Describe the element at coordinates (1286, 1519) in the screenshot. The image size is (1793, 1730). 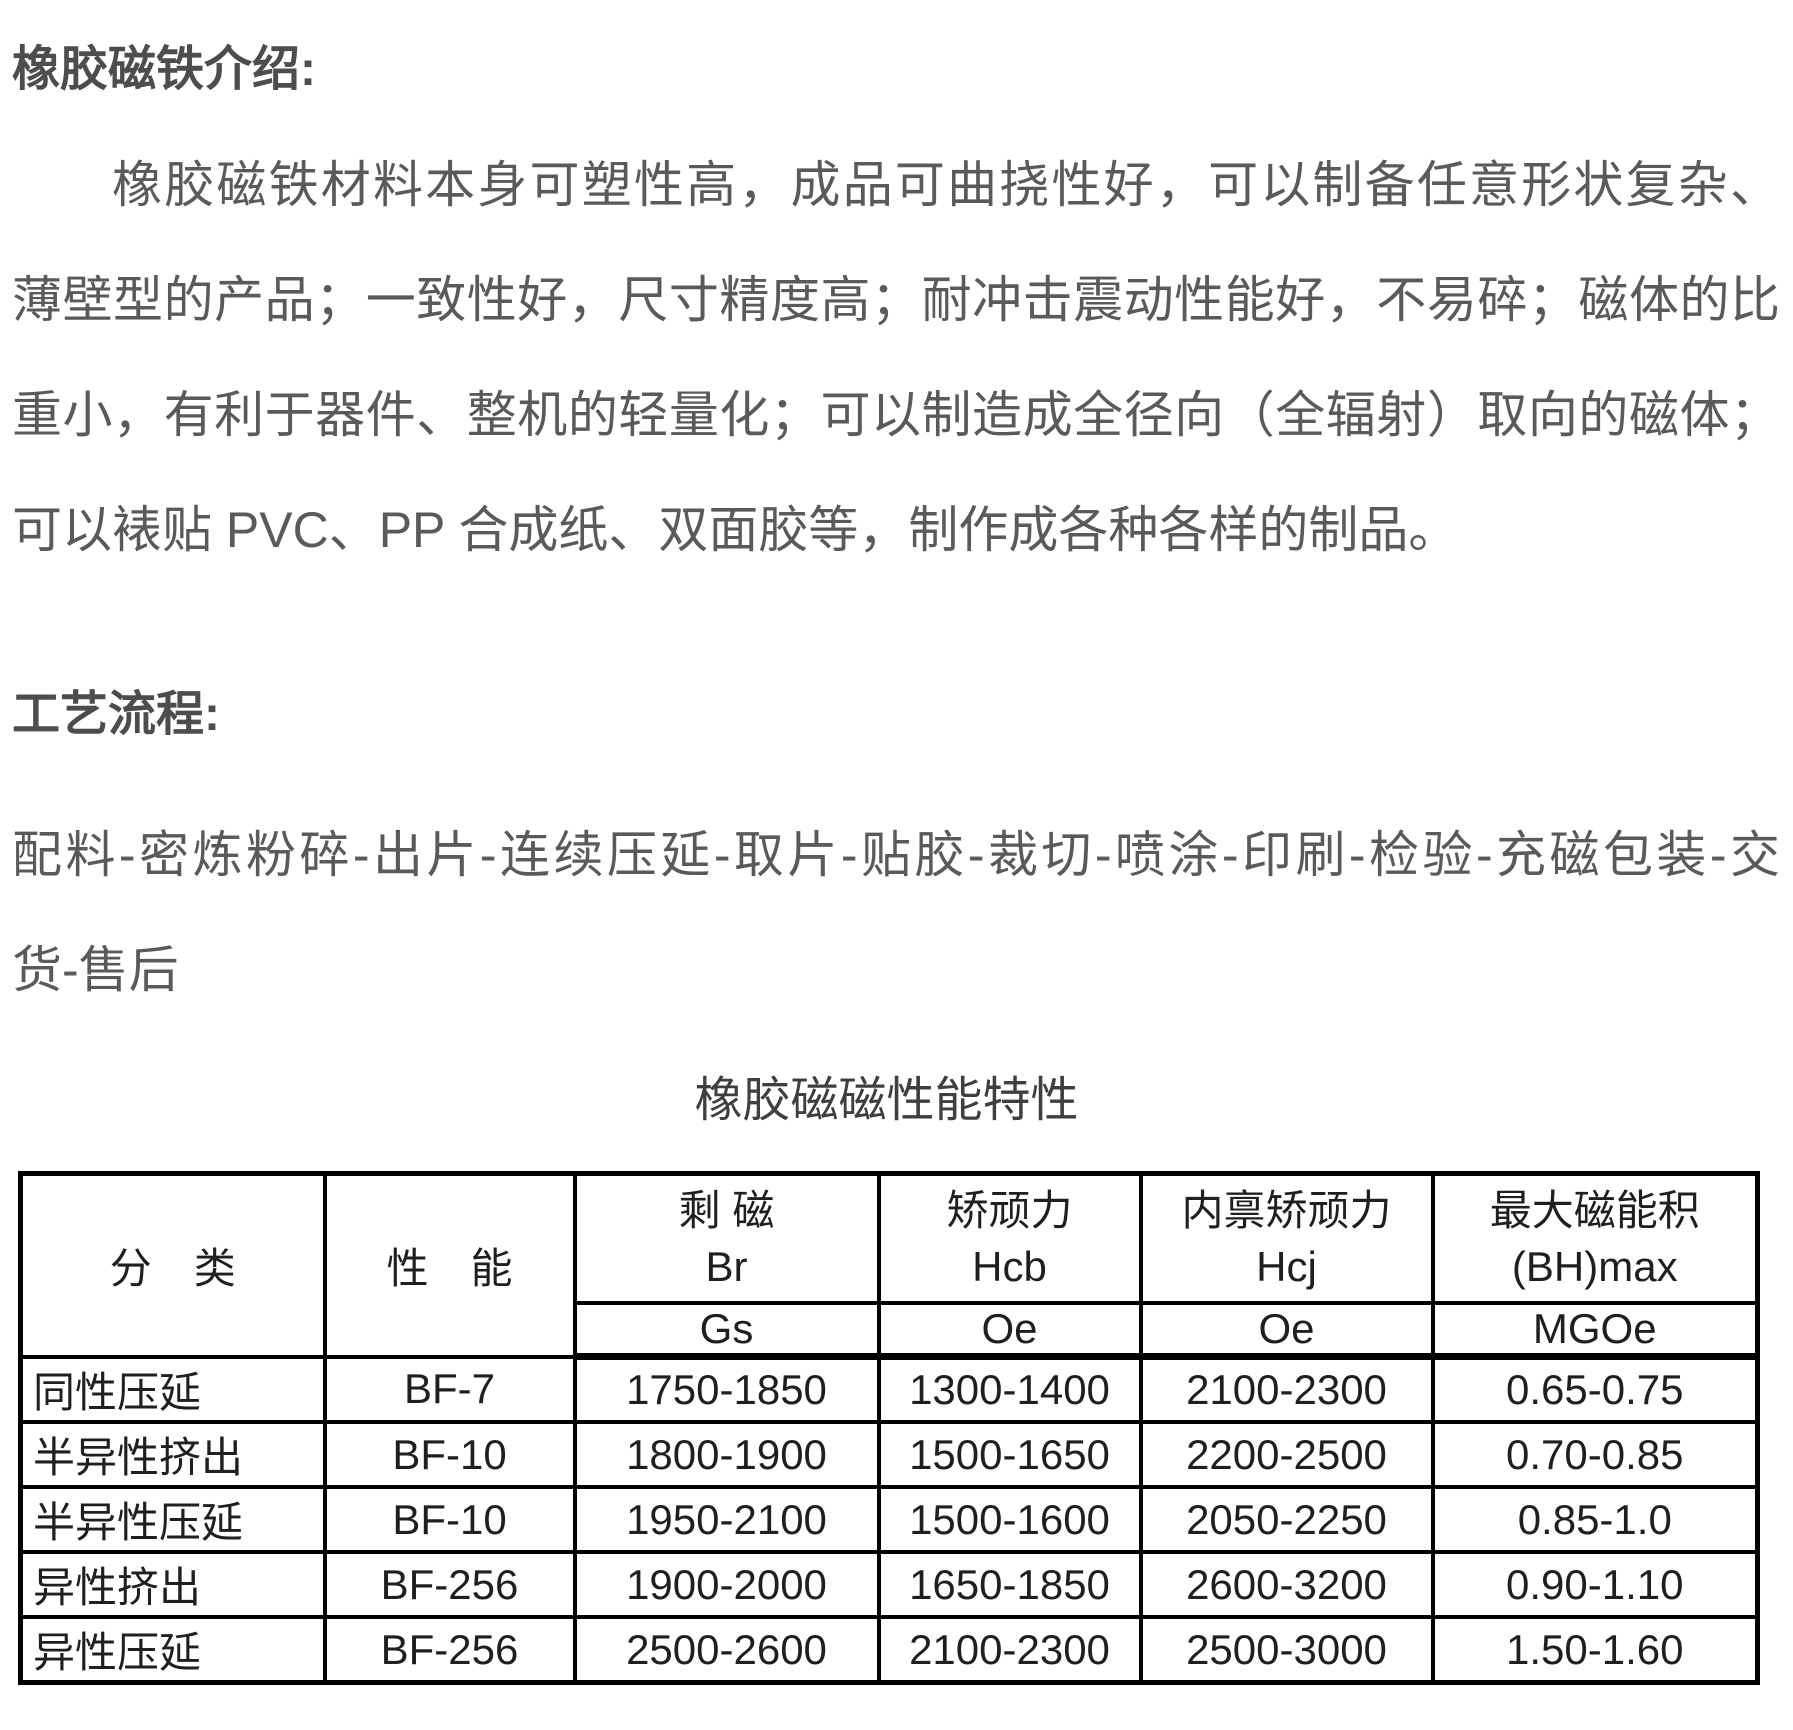
I see `cell-hcj: 2050-2250` at that location.